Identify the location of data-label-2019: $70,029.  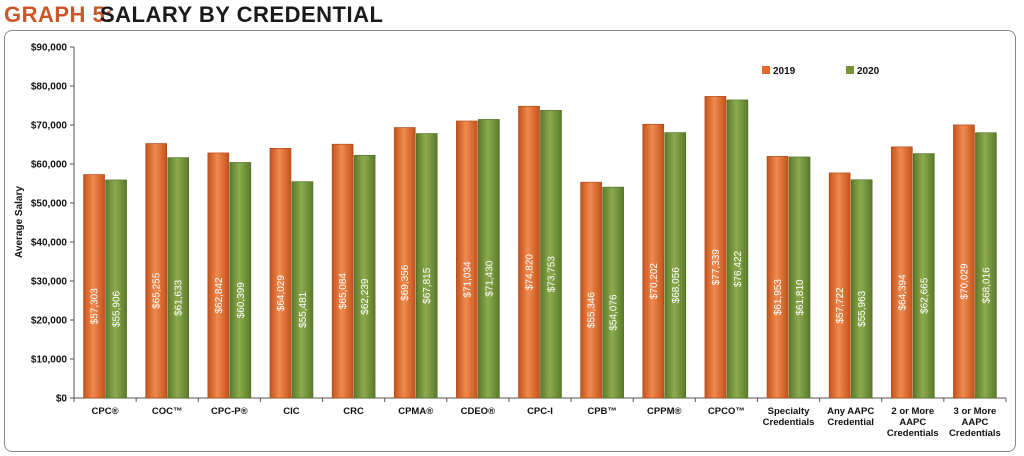
(964, 281).